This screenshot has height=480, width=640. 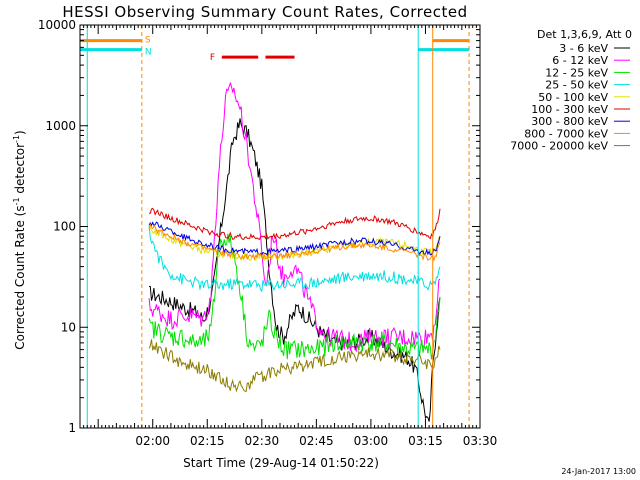 What do you see at coordinates (316, 441) in the screenshot?
I see `x-tick-label-3: 02:45` at bounding box center [316, 441].